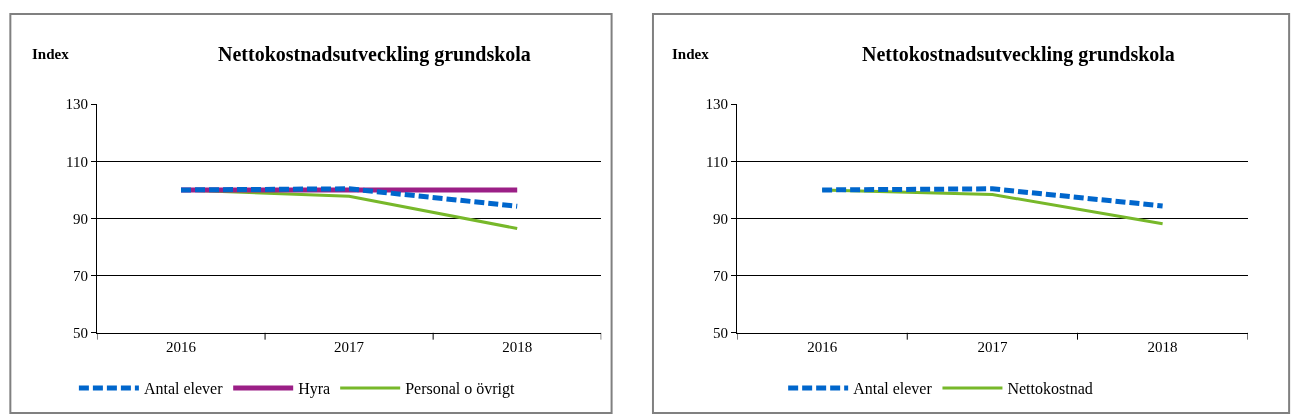 Image resolution: width=1293 pixels, height=417 pixels. What do you see at coordinates (460, 389) in the screenshot?
I see `legend-label: Personal o övrigt` at bounding box center [460, 389].